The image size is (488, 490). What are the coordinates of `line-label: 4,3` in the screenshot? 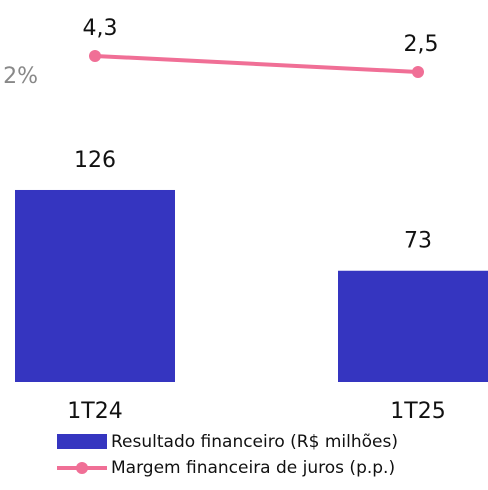 It's located at (100, 28).